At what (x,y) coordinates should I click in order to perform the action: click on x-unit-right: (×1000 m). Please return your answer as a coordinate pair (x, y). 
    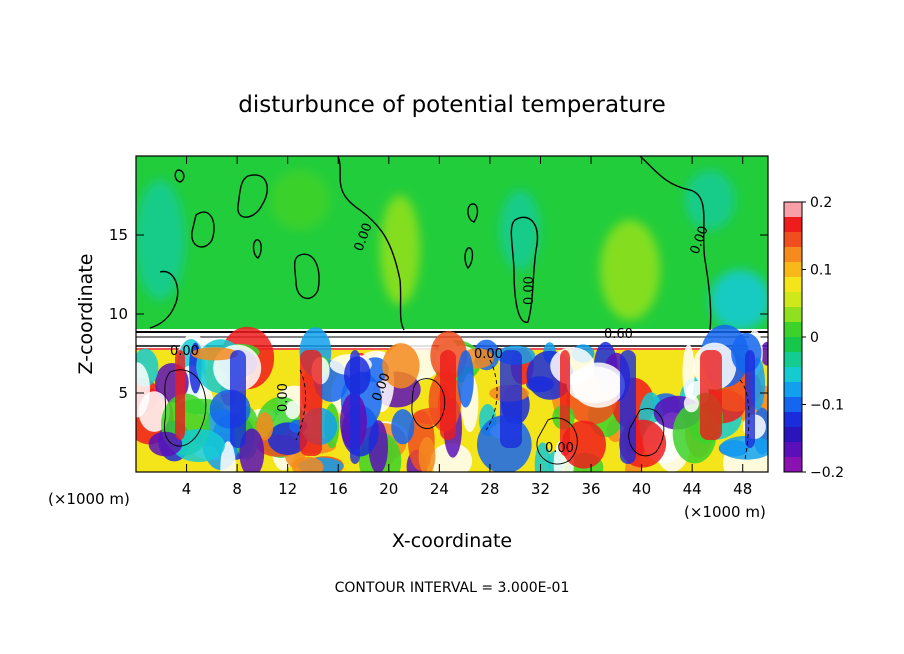
    Looking at the image, I should click on (725, 512).